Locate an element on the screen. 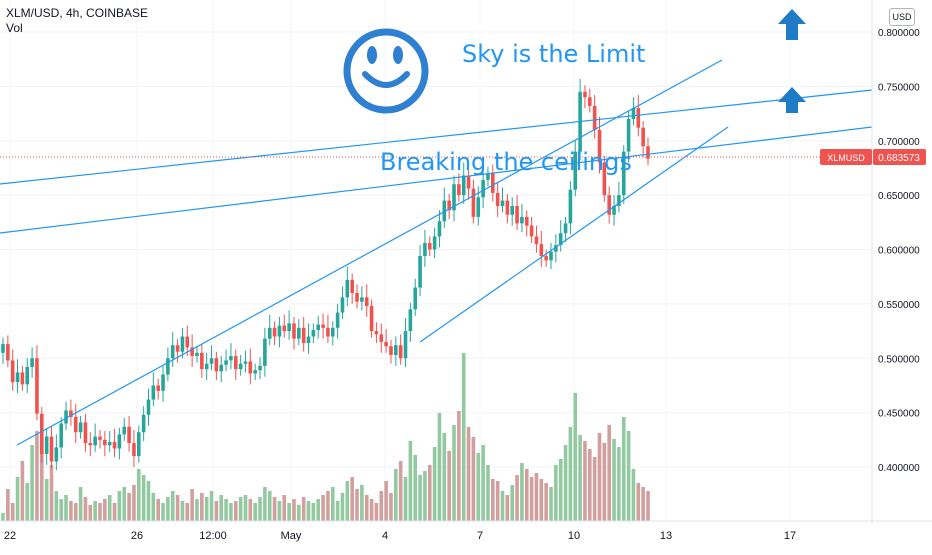 The image size is (932, 555). x-tick-label: 7 is located at coordinates (480, 536).